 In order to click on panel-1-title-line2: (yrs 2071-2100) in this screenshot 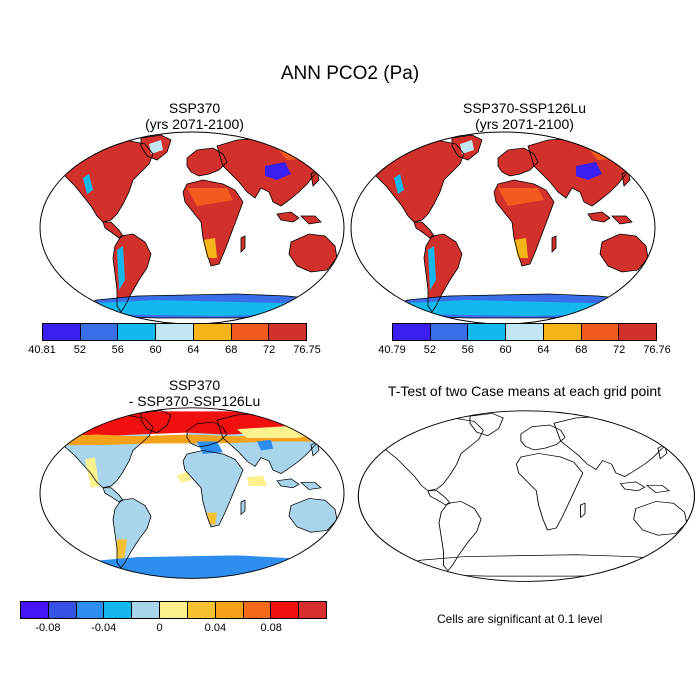, I will do `click(194, 124)`.